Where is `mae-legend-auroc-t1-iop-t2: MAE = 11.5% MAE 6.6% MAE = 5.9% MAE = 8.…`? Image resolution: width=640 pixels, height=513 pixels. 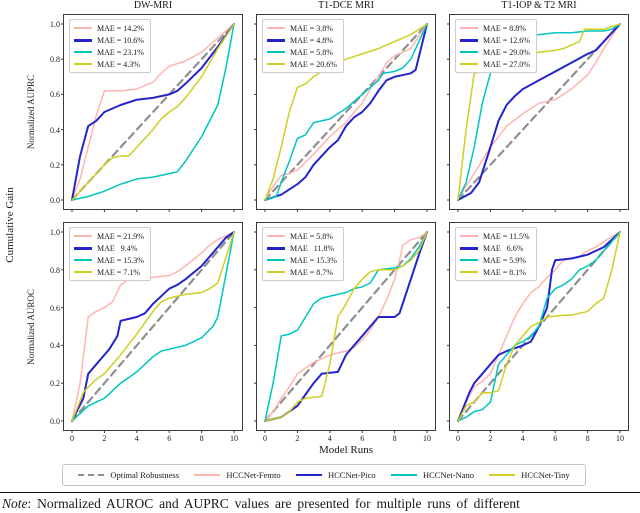
mae-legend-auroc-t1-iop-t2: MAE = 11.5% MAE 6.6% MAE = 5.9% MAE = 8.… is located at coordinates (496, 254).